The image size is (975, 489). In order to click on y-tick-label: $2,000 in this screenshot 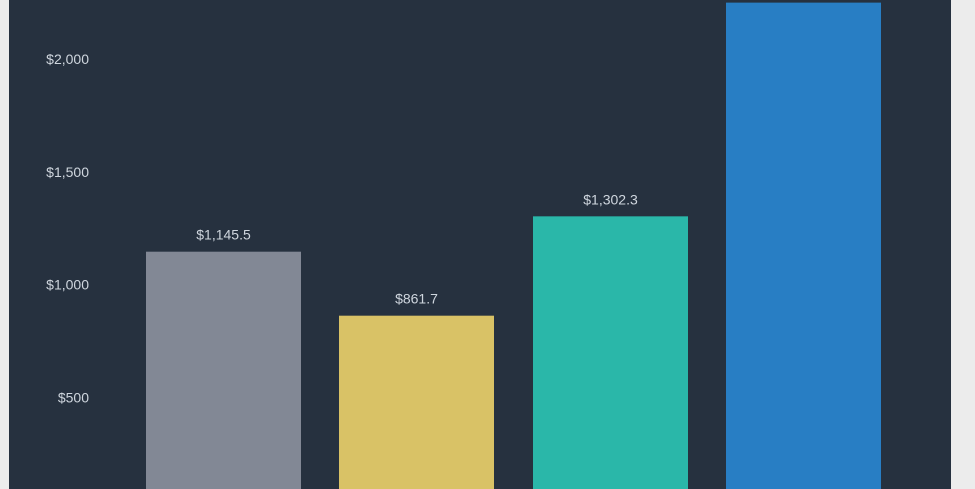, I will do `click(67, 59)`.